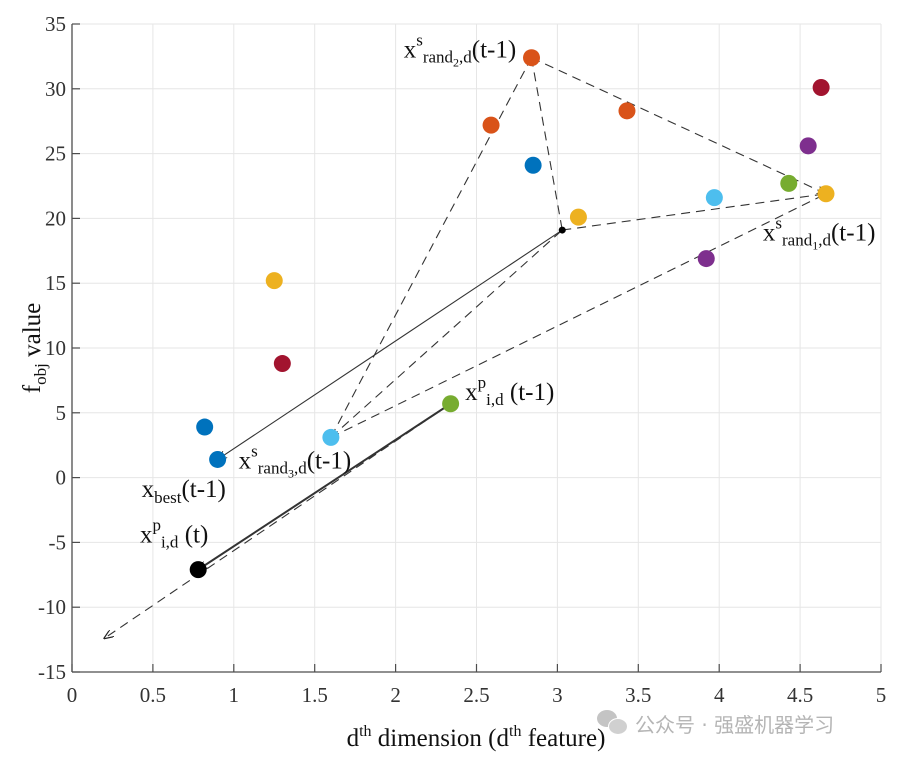 The height and width of the screenshot is (759, 901). Describe the element at coordinates (55, 89) in the screenshot. I see `y-tick-label: 30` at that location.